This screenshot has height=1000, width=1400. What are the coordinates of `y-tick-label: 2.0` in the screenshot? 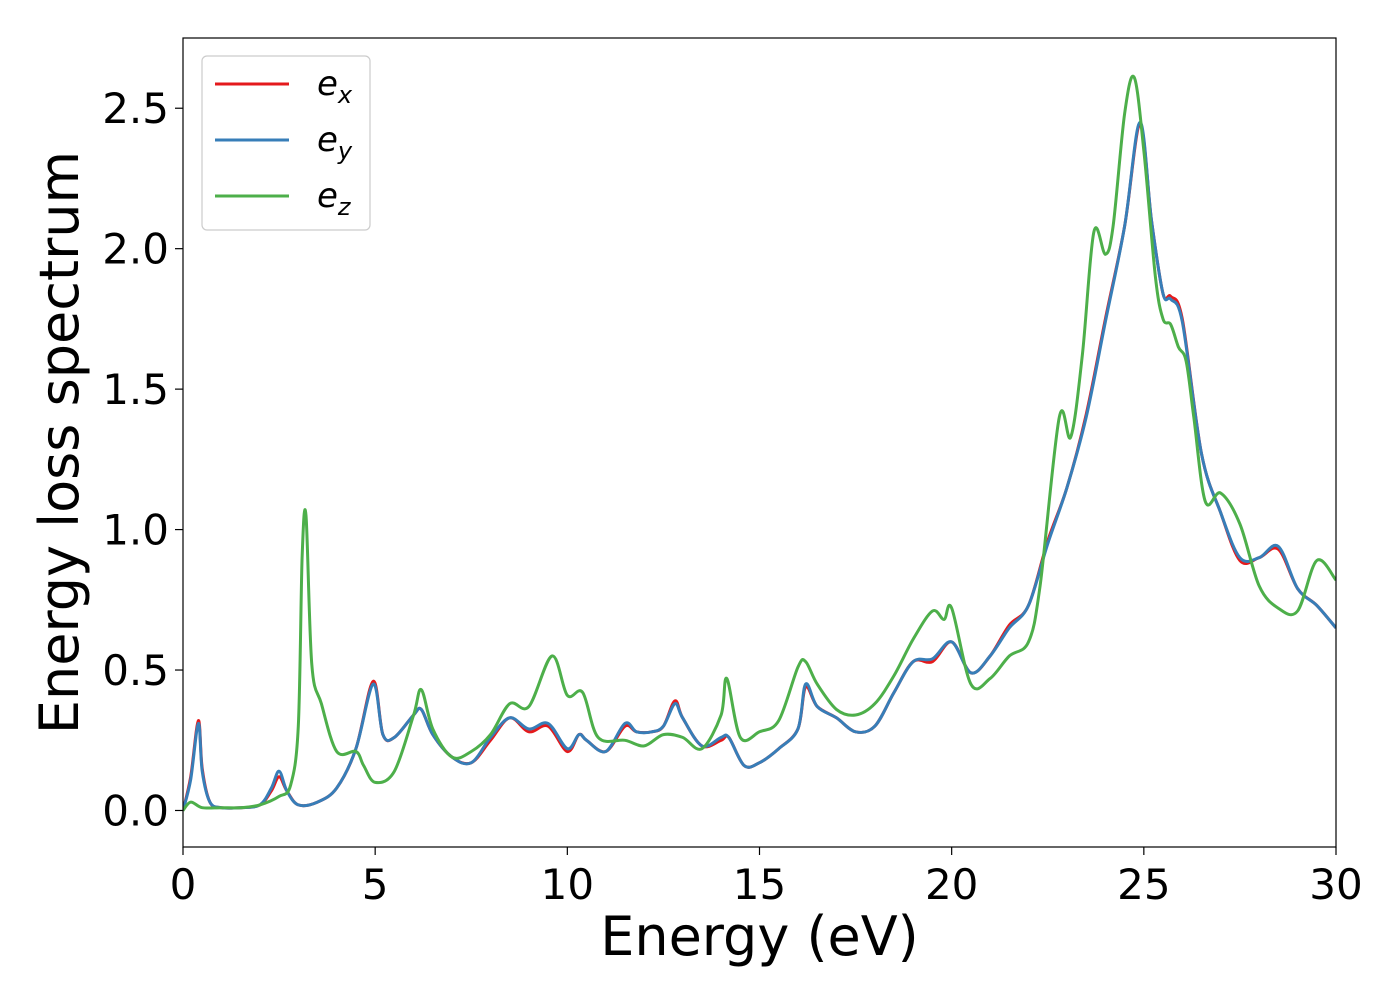 It's located at (135, 249).